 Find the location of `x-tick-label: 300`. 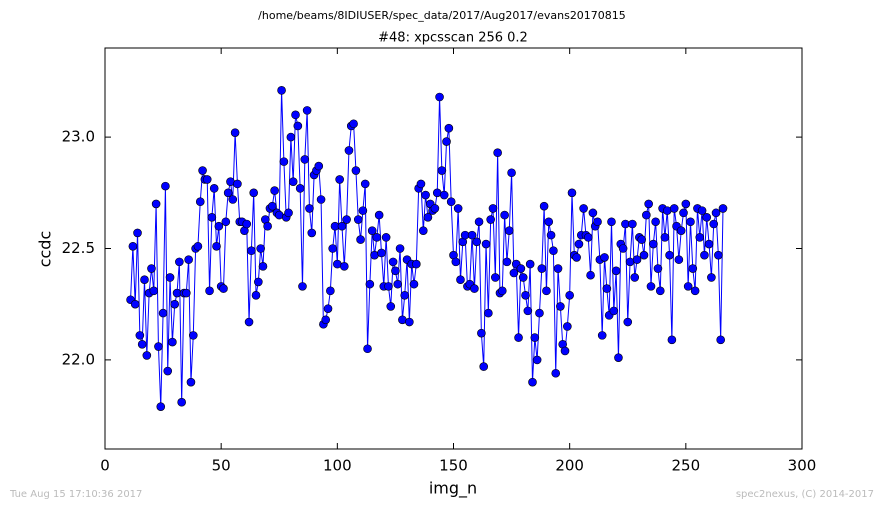

x-tick-label: 300 is located at coordinates (802, 466).